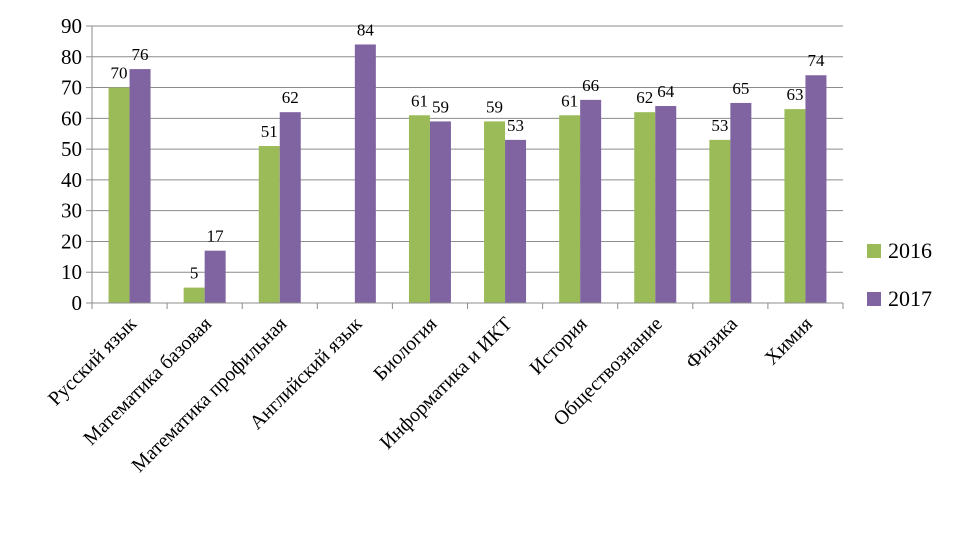  Describe the element at coordinates (194, 273) in the screenshot. I see `data-label: 5` at that location.